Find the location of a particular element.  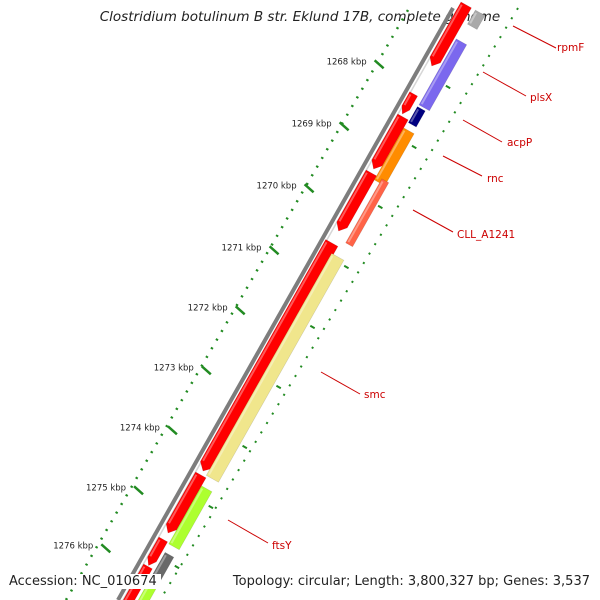

ruler-tick-label: 1268 kbp is located at coordinates (347, 62).